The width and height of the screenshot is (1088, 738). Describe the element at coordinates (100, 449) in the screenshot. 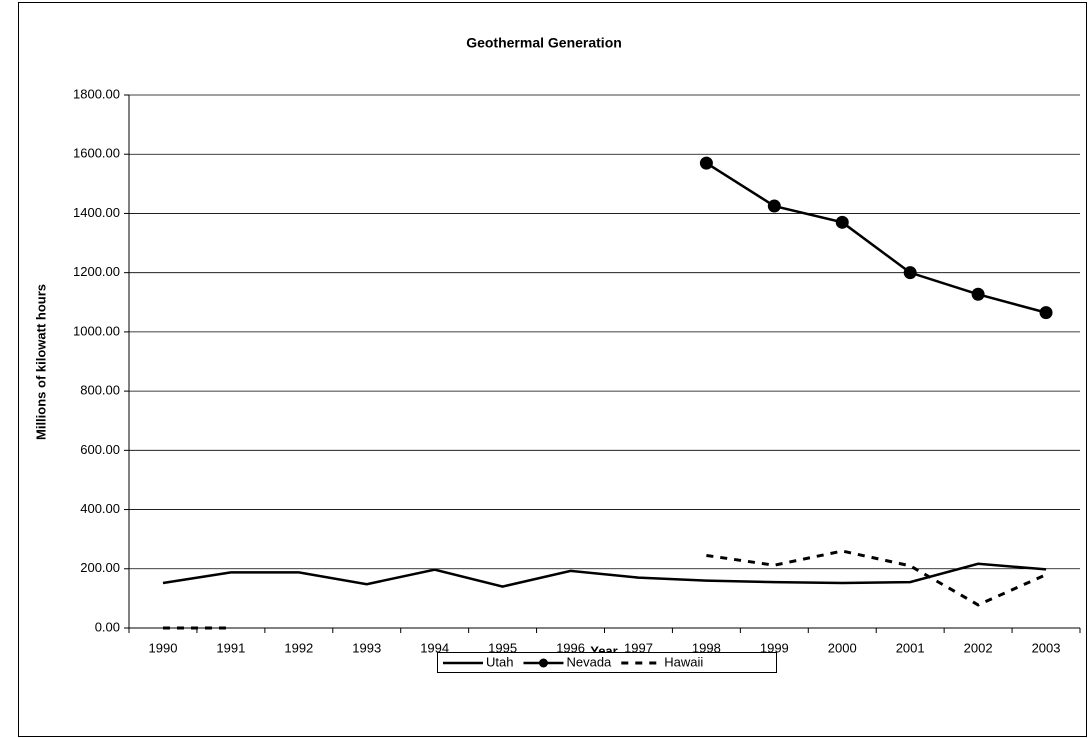

I see `y-tick-label: 600.00` at that location.